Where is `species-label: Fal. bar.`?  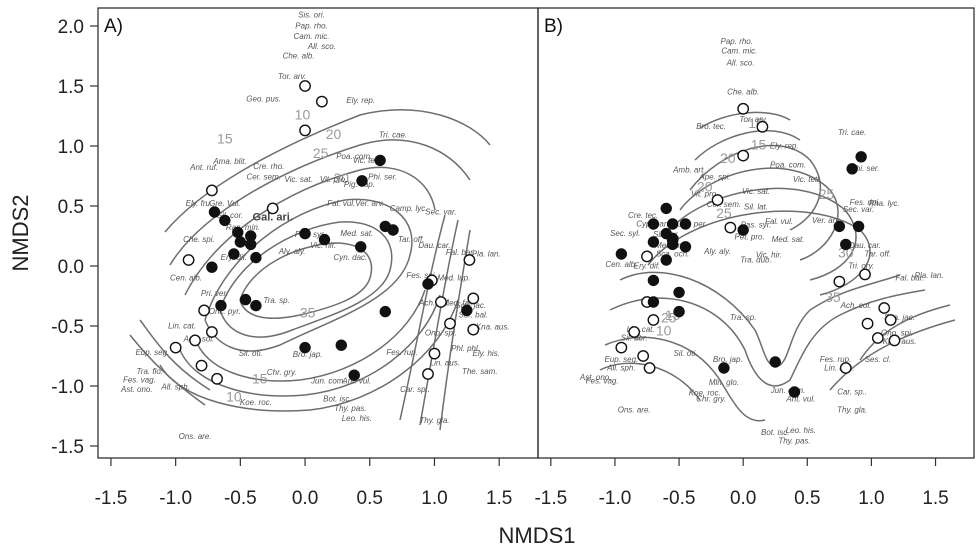
species-label: Fal. bar. is located at coordinates (460, 252).